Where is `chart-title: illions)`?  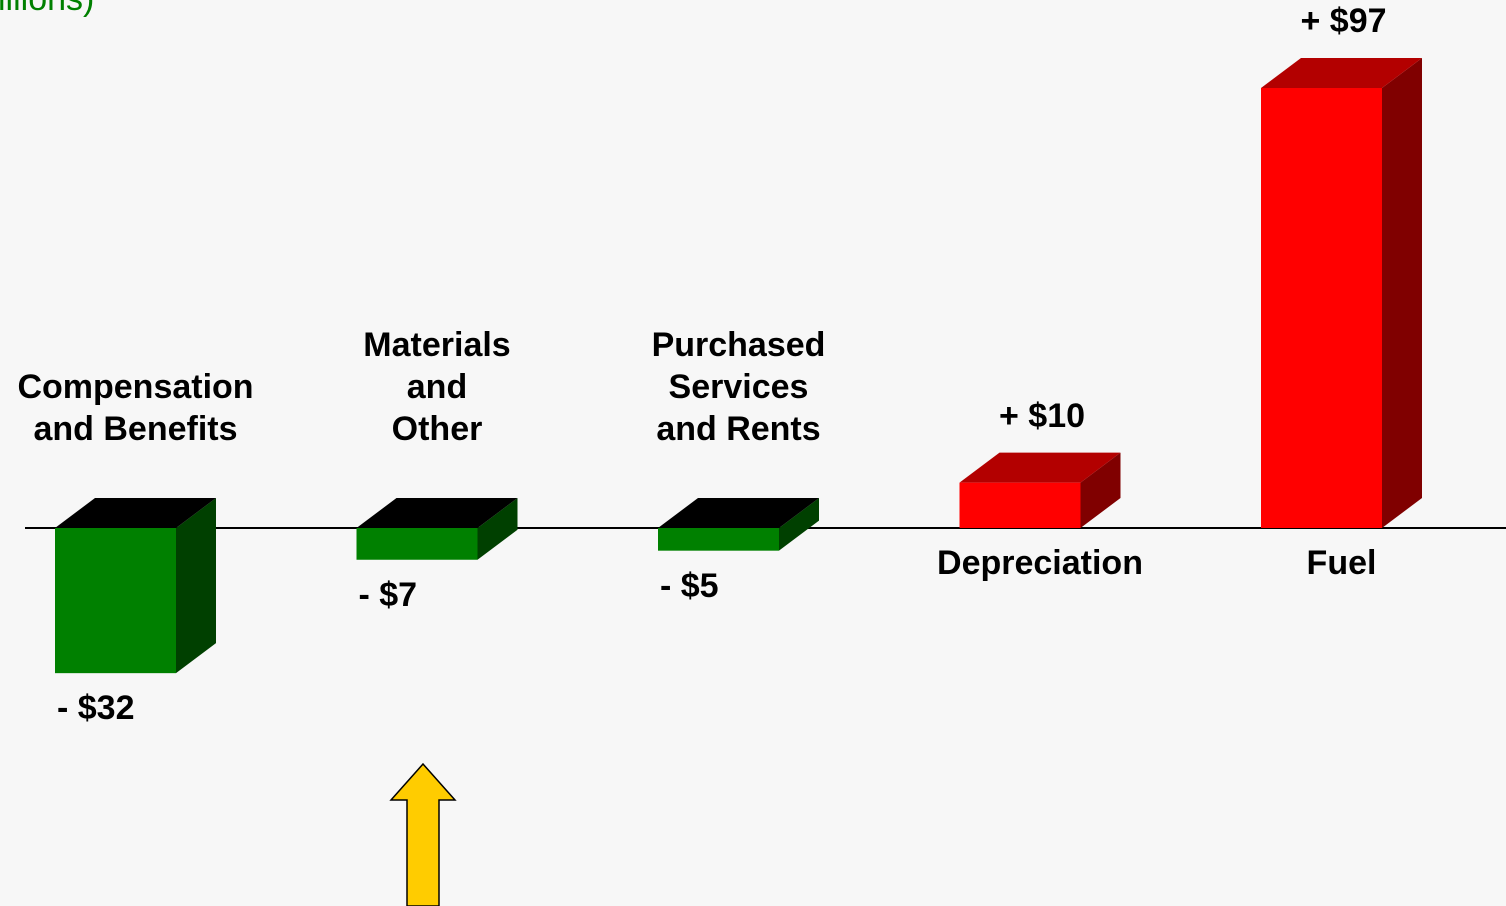 chart-title: illions) is located at coordinates (47, 9).